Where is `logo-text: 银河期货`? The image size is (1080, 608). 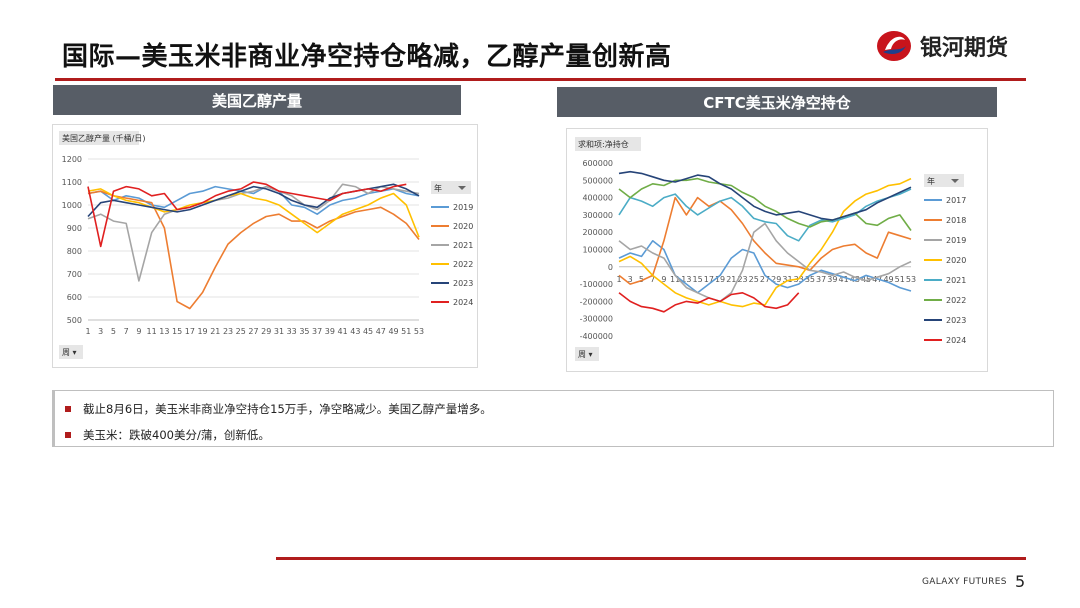
logo-text: 银河期货 is located at coordinates (964, 48).